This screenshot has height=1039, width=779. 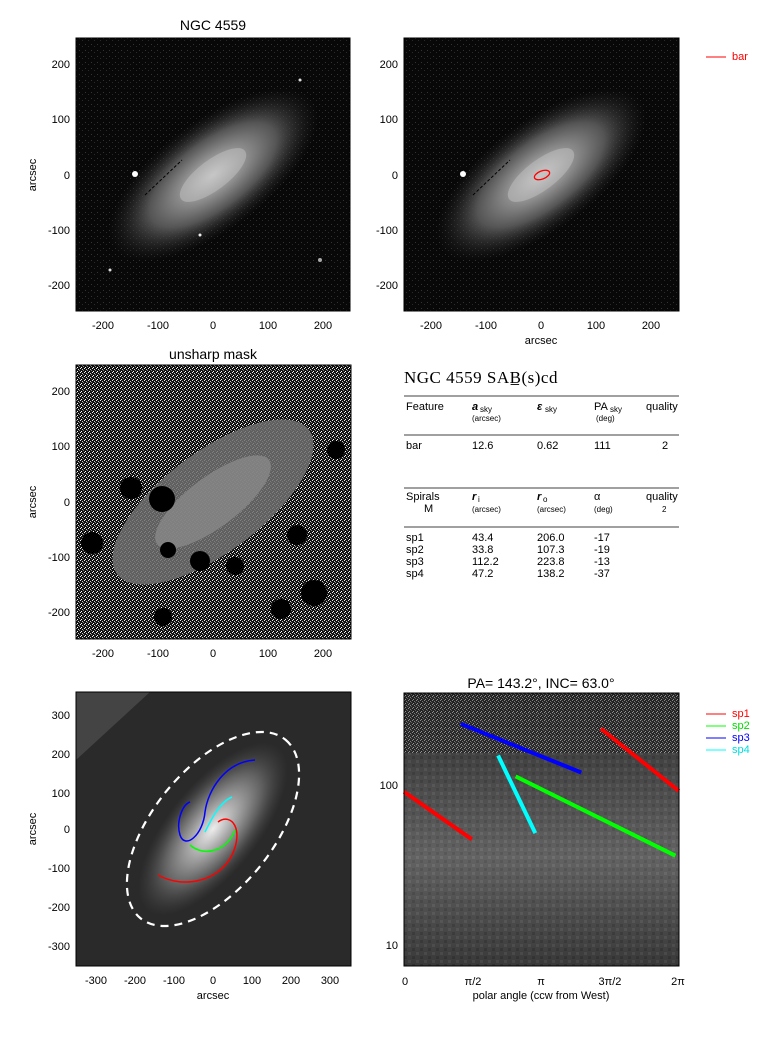 What do you see at coordinates (218, 814) in the screenshot?
I see `arm-sp4` at bounding box center [218, 814].